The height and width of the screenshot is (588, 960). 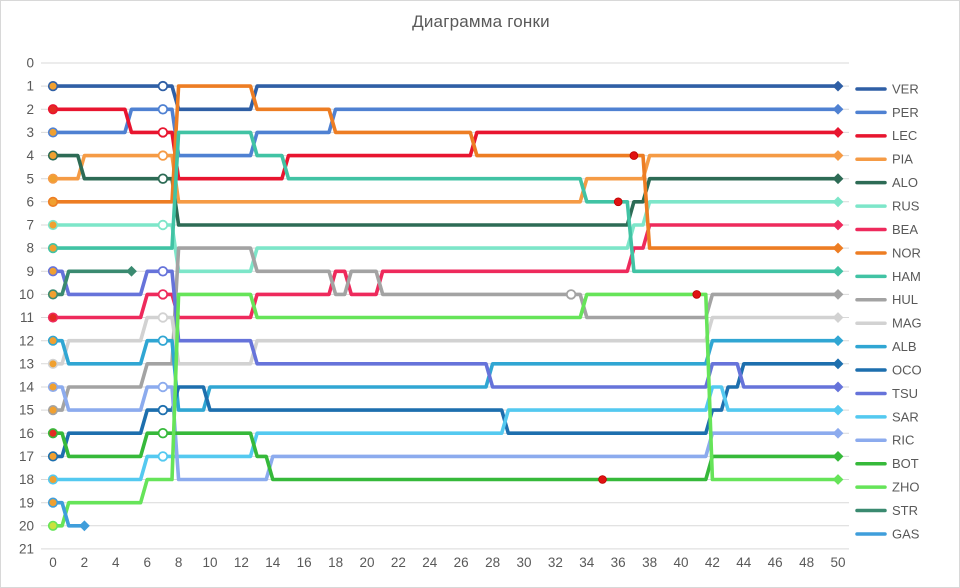 I want to click on start-marker-TSU, so click(x=53, y=271).